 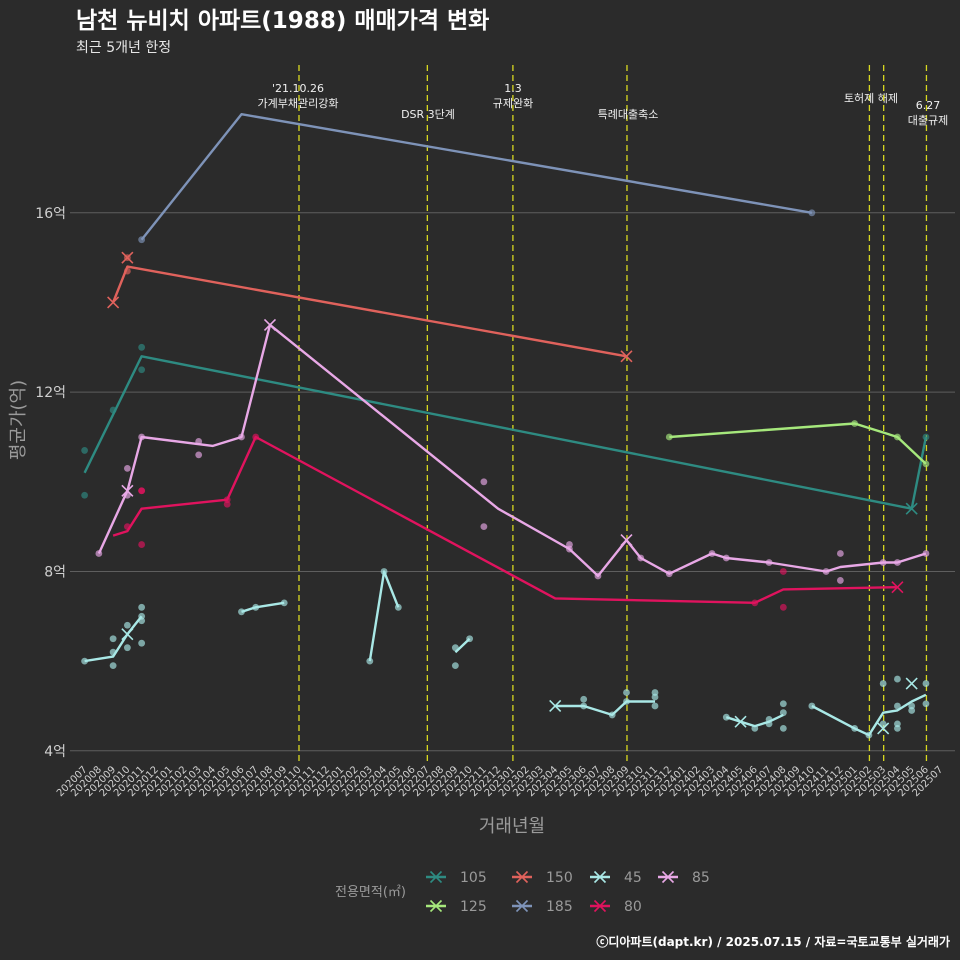 I want to click on series-105-line, so click(x=505, y=432).